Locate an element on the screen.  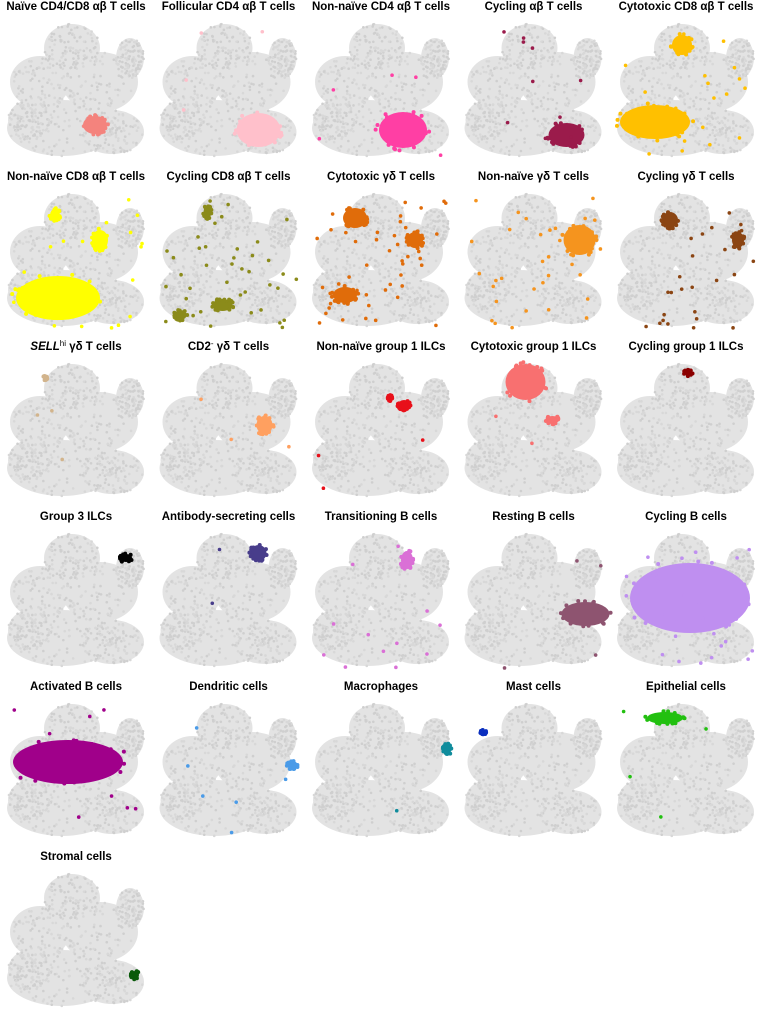
panel: Cycling group 1 ILCs is located at coordinates (686, 419).